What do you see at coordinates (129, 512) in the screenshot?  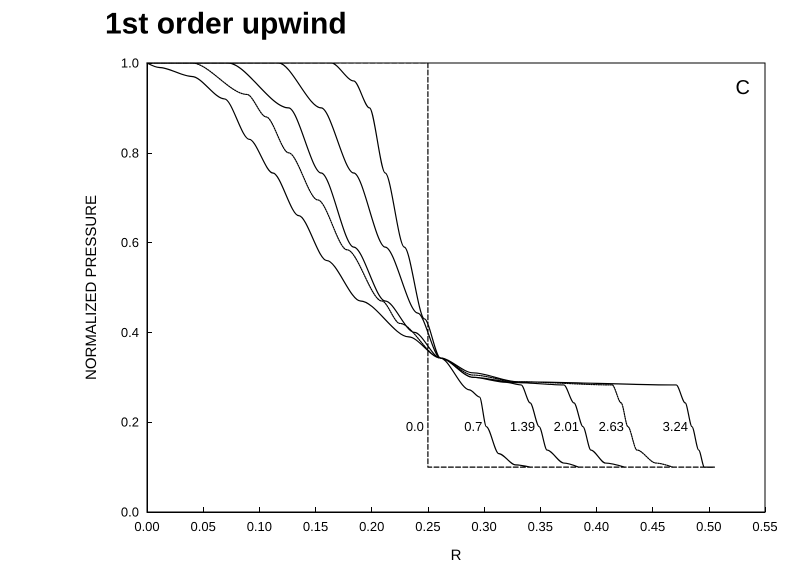 I see `y-tick-label: 0.0` at bounding box center [129, 512].